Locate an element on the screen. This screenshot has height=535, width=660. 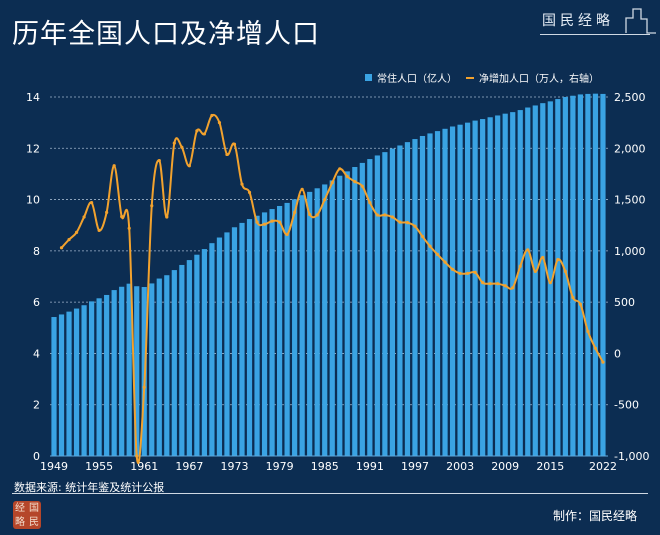
x-tick-label: 1961 is located at coordinates (144, 466).